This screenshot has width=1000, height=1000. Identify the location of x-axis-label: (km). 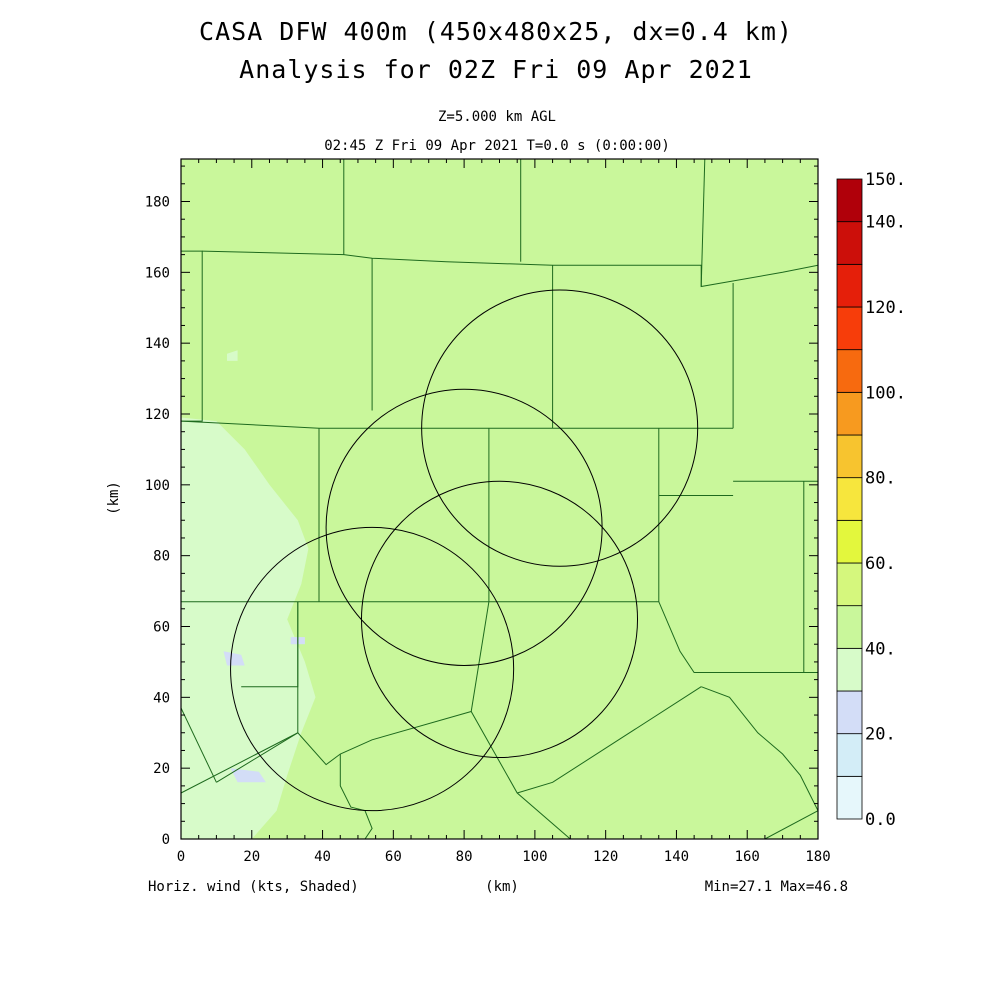
(502, 887).